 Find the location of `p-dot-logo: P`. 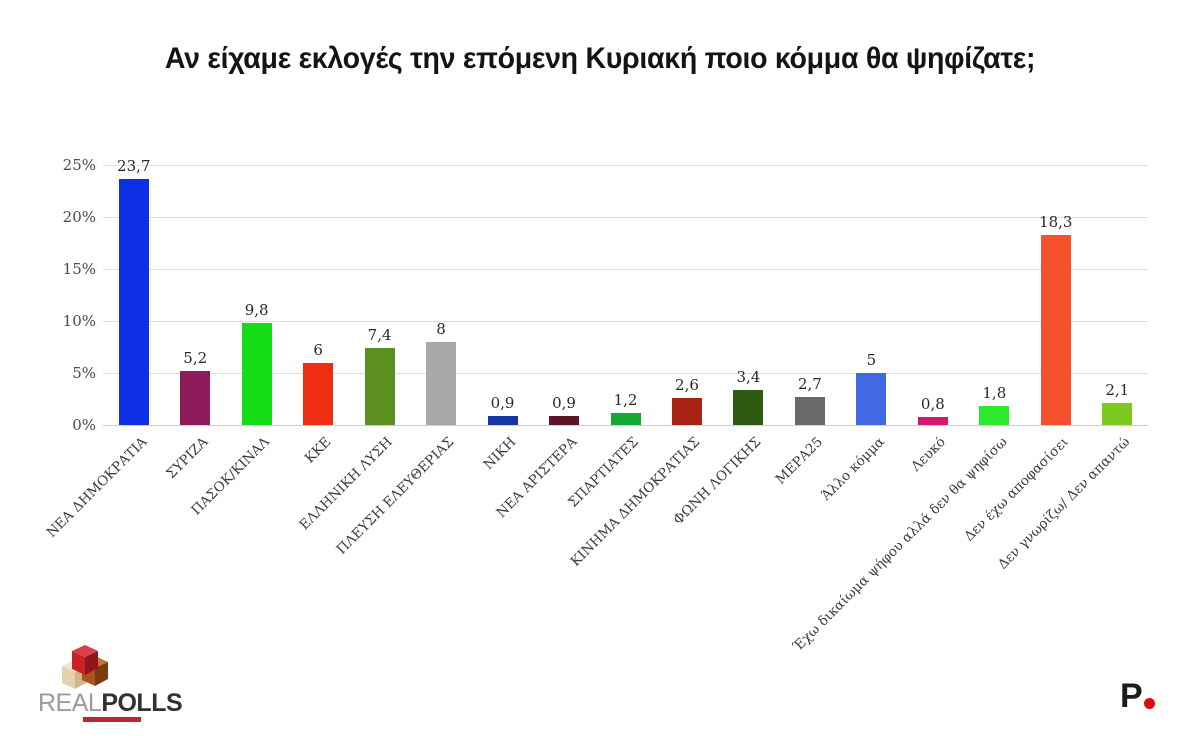

p-dot-logo: P is located at coordinates (1137, 696).